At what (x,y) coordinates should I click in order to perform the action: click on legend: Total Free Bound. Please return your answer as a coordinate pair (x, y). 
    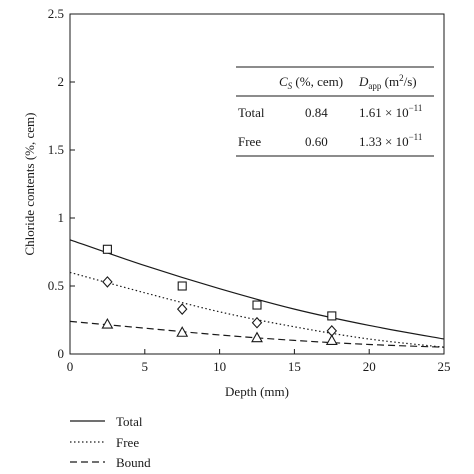
    Looking at the image, I should click on (110, 442).